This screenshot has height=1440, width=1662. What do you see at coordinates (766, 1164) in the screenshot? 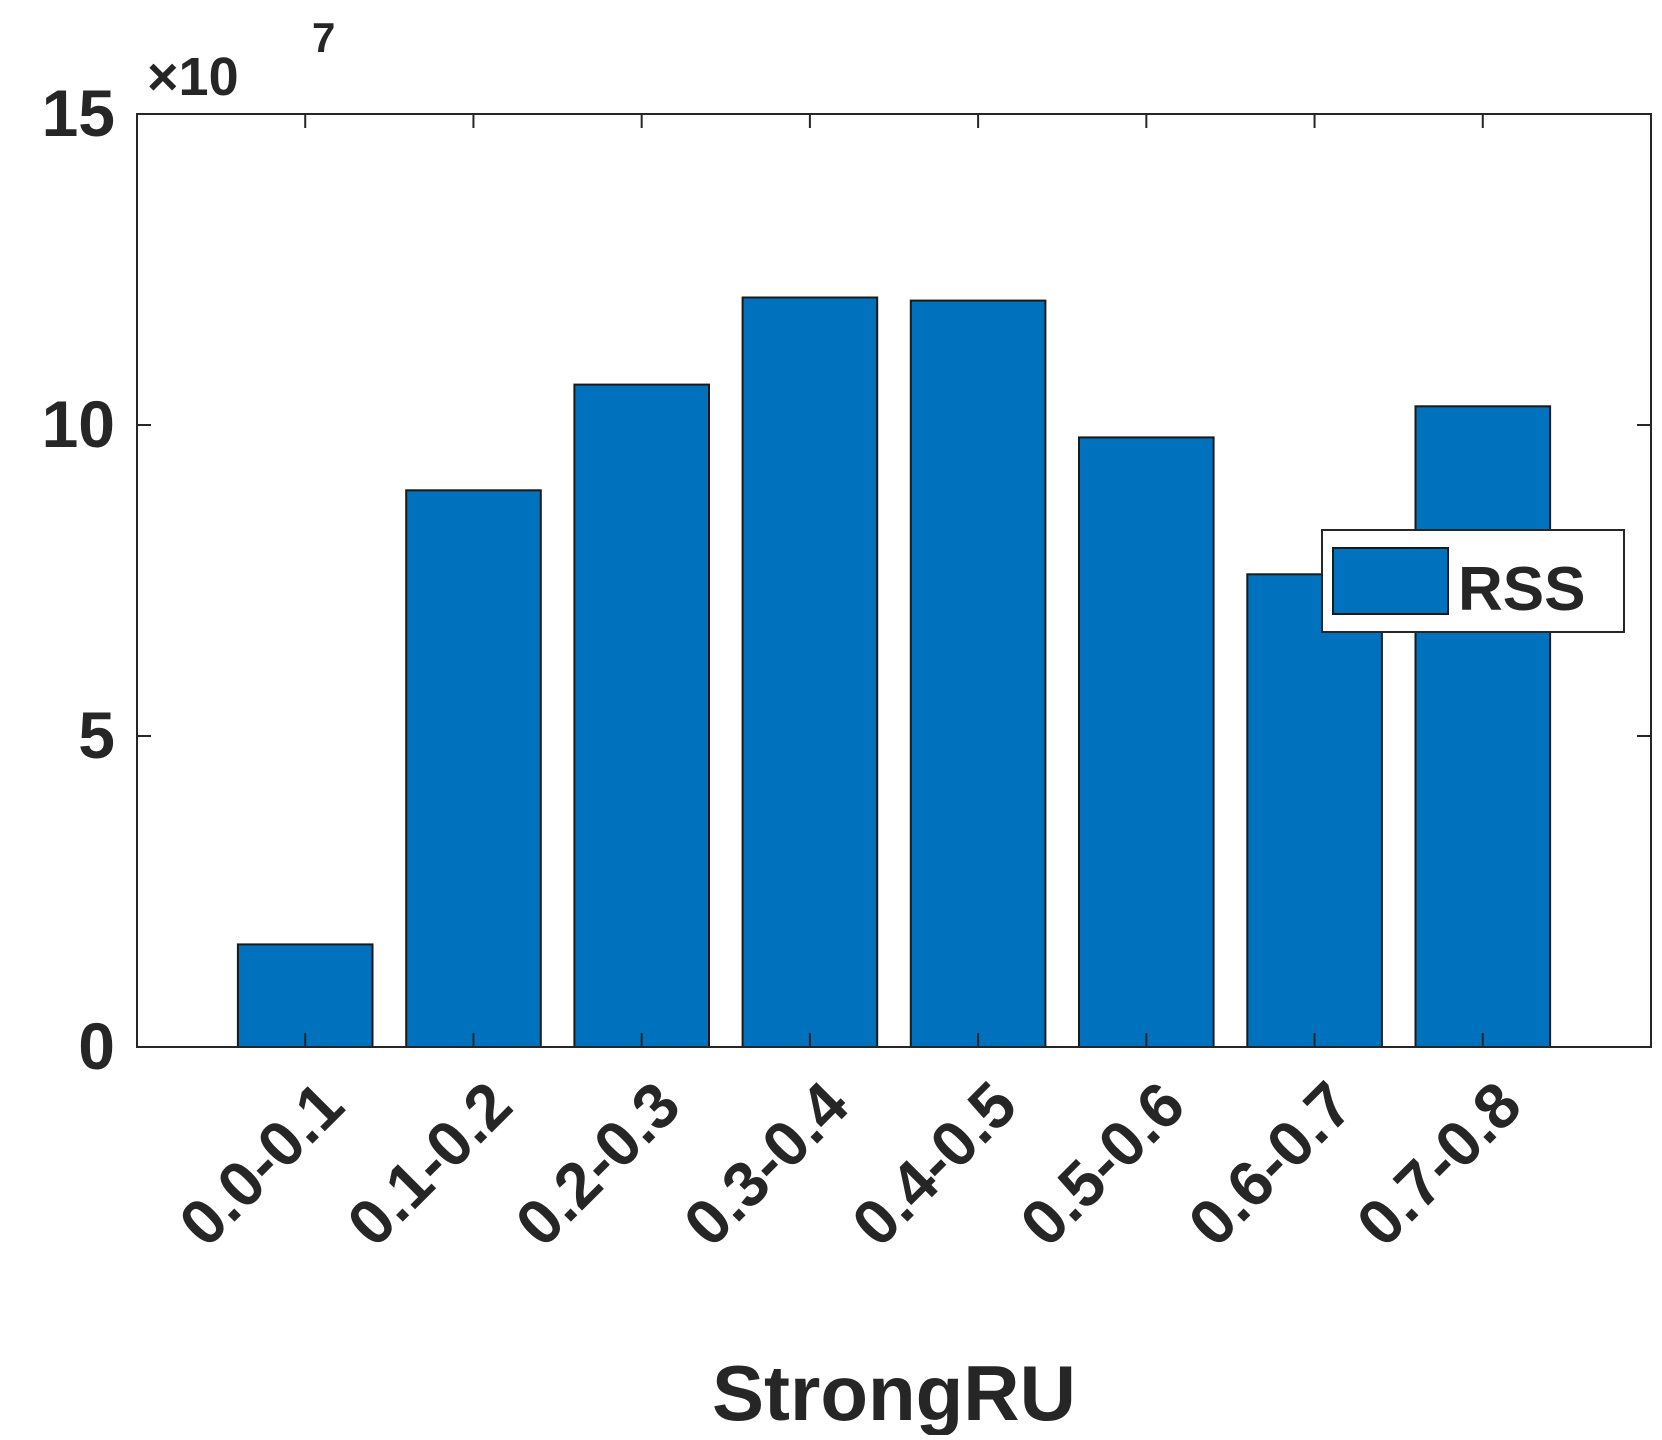
I see `x-tick-label: 0.3-0.4` at bounding box center [766, 1164].